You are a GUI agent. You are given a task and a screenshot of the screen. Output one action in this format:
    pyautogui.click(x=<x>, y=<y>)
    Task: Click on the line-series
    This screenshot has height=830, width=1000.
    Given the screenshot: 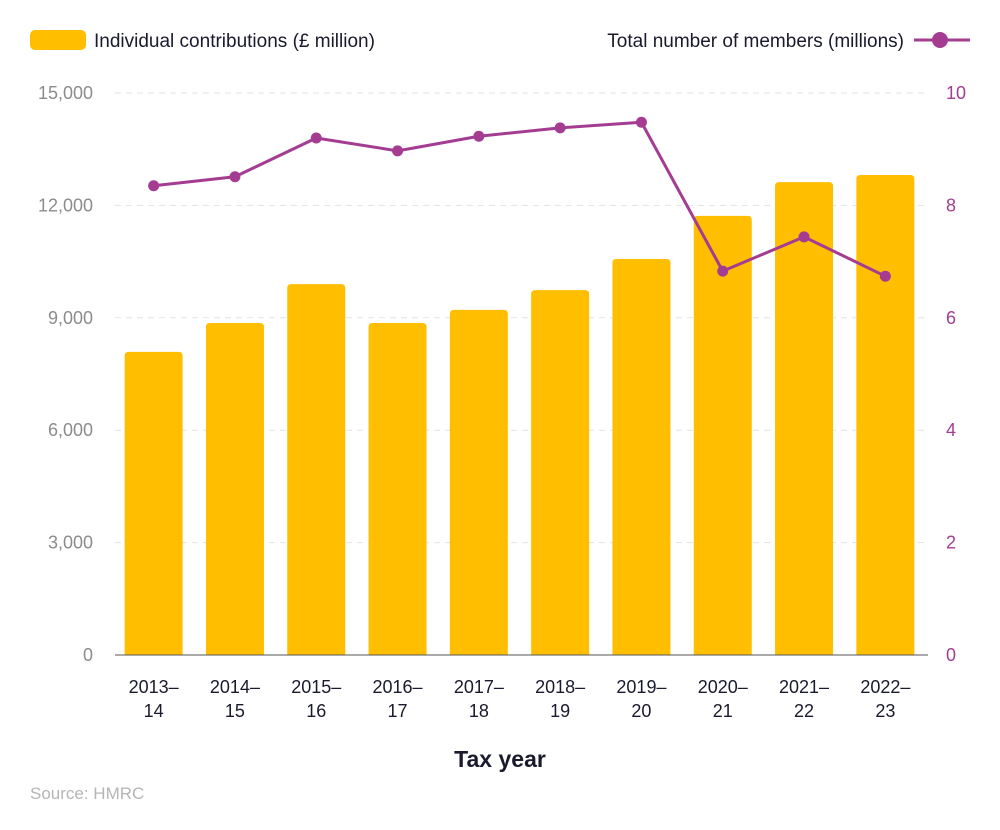 What is the action you would take?
    pyautogui.click(x=520, y=199)
    